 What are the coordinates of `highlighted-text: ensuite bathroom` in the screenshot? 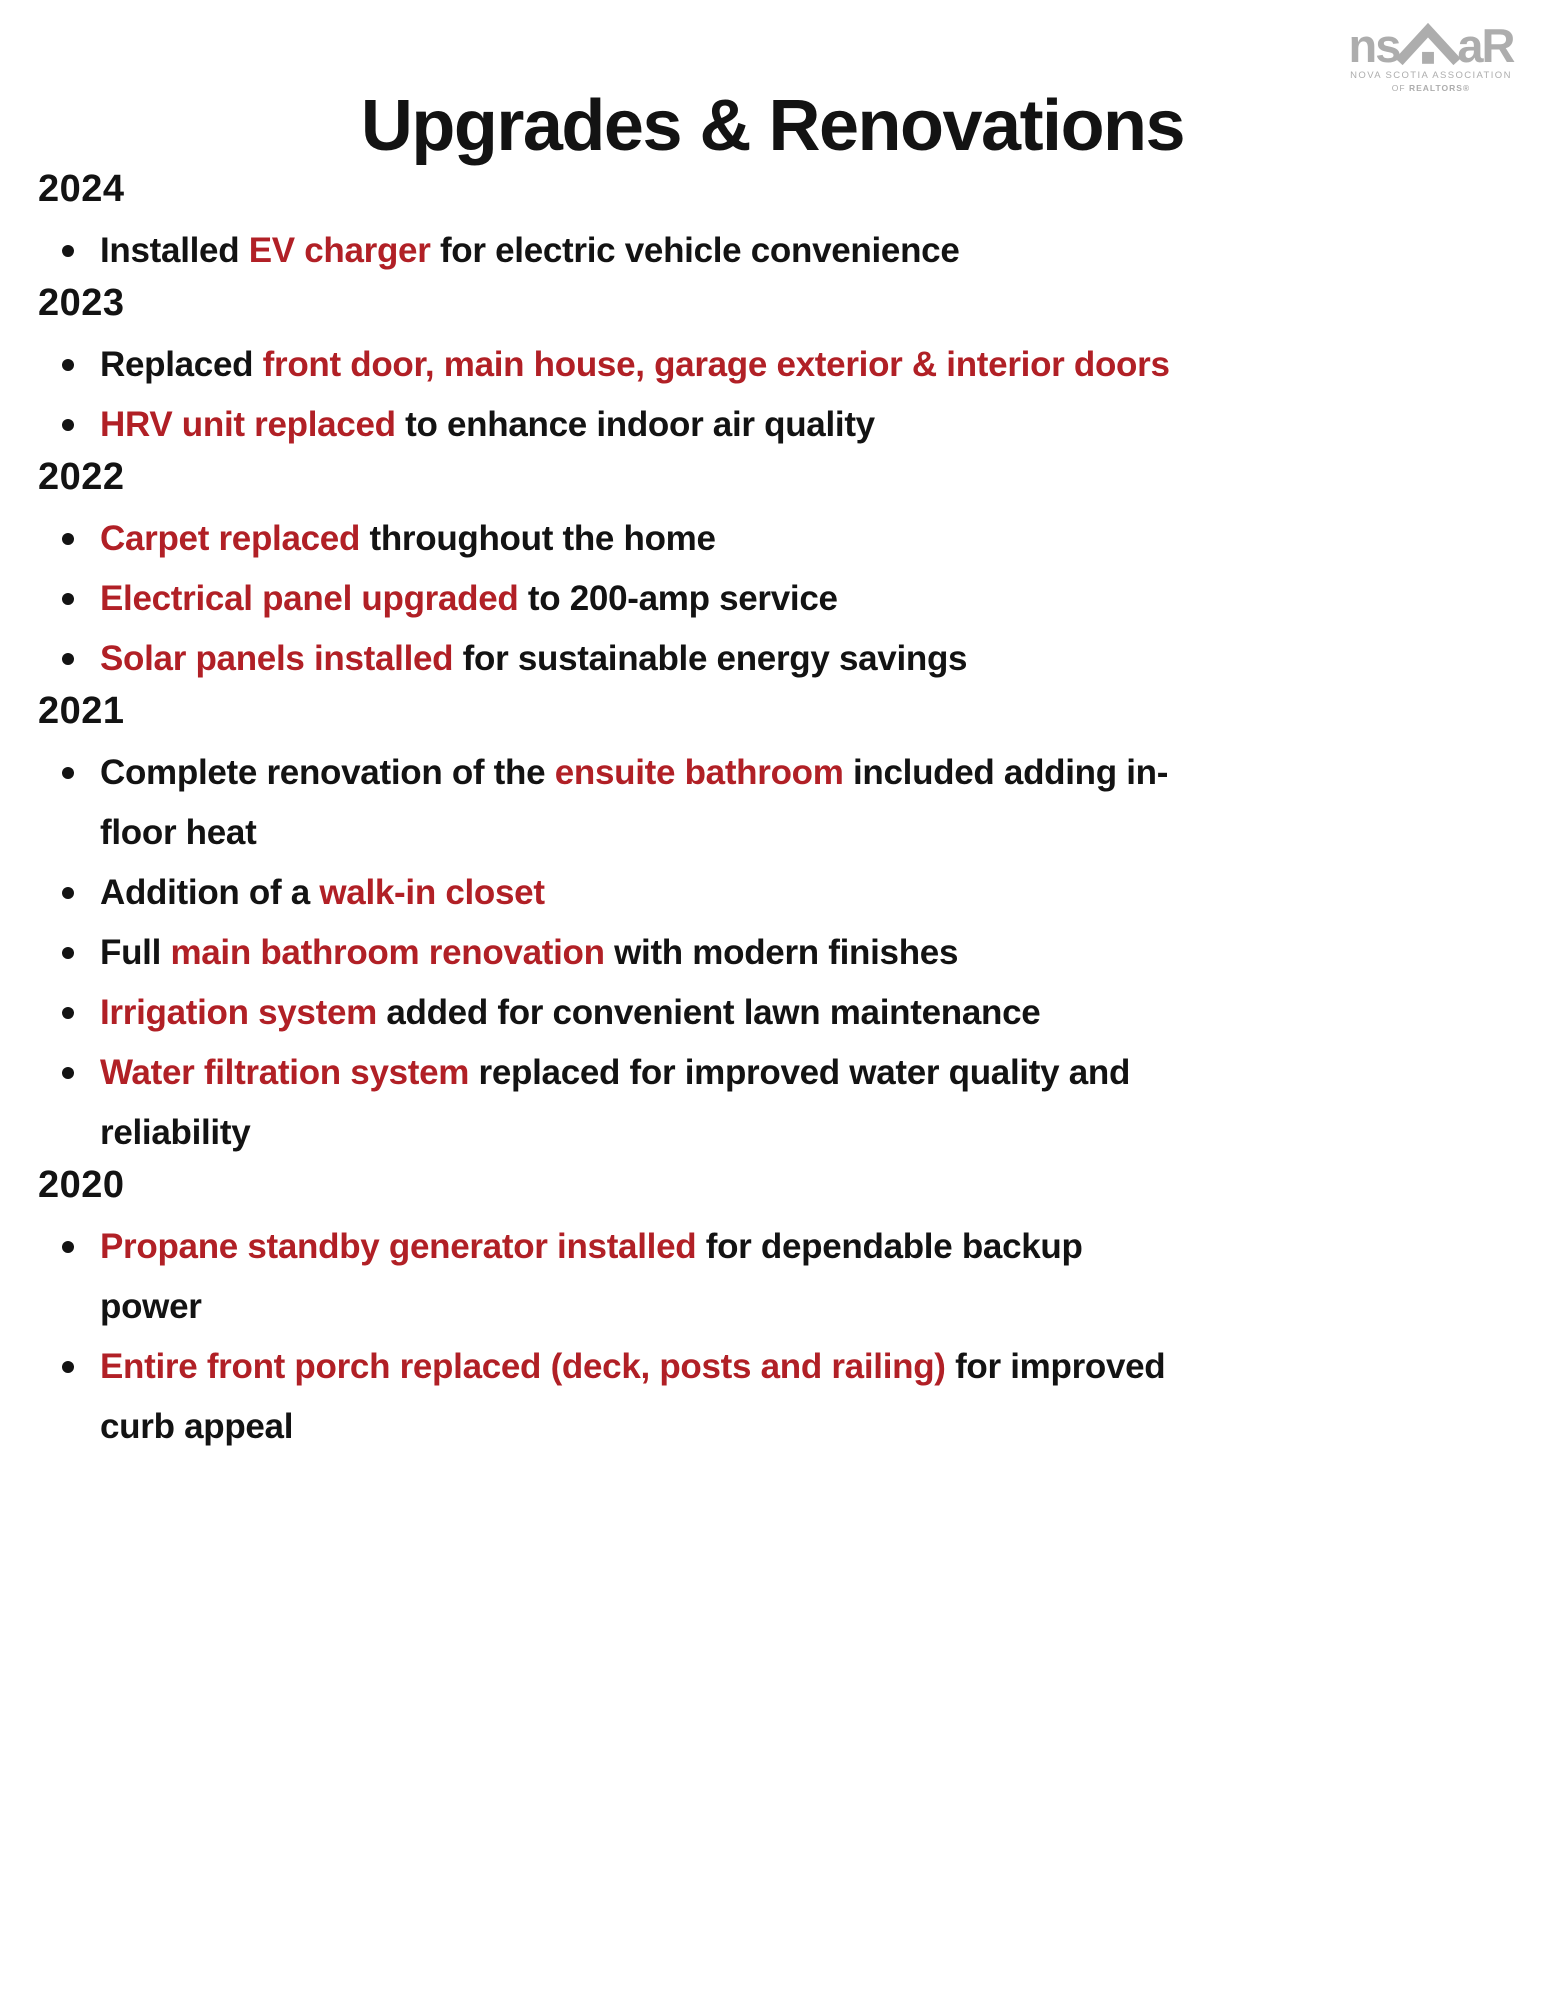 It's located at (699, 772).